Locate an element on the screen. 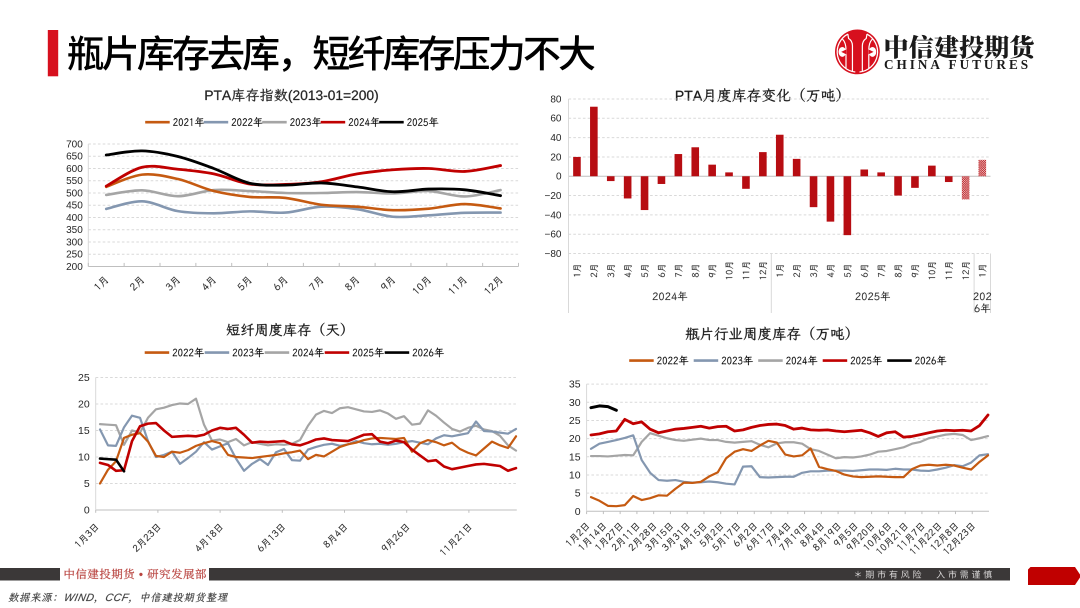 The height and width of the screenshot is (608, 1080). svg-text: 35 is located at coordinates (575, 385).